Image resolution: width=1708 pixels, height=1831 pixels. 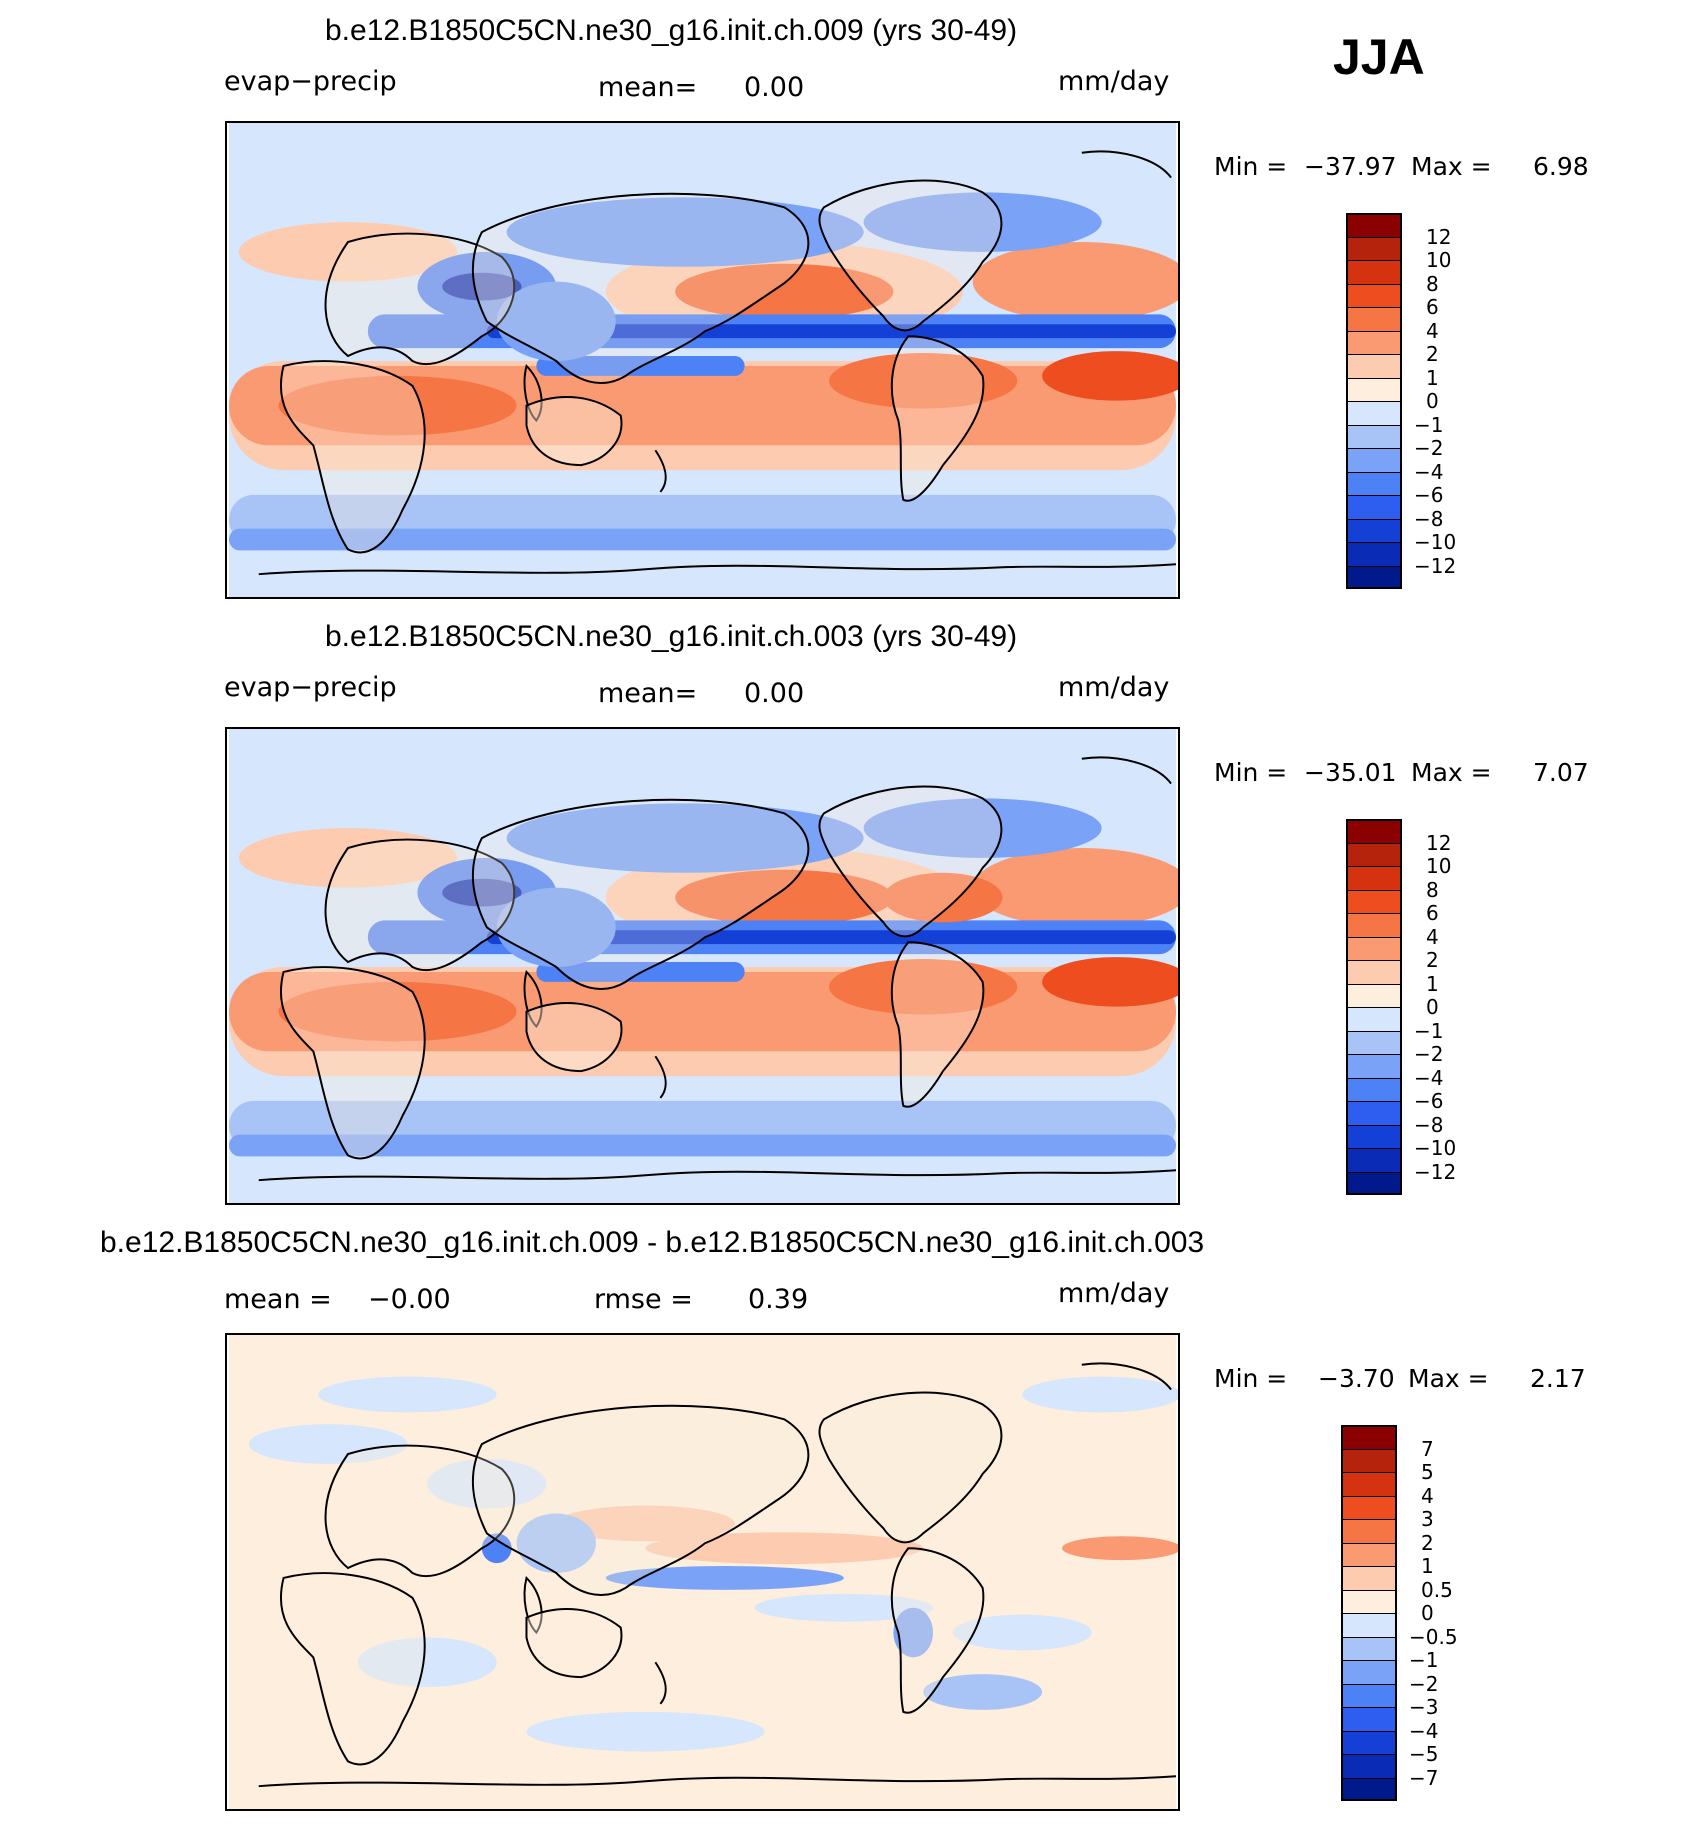 What do you see at coordinates (784, 897) in the screenshot?
I see `north-pacific-core` at bounding box center [784, 897].